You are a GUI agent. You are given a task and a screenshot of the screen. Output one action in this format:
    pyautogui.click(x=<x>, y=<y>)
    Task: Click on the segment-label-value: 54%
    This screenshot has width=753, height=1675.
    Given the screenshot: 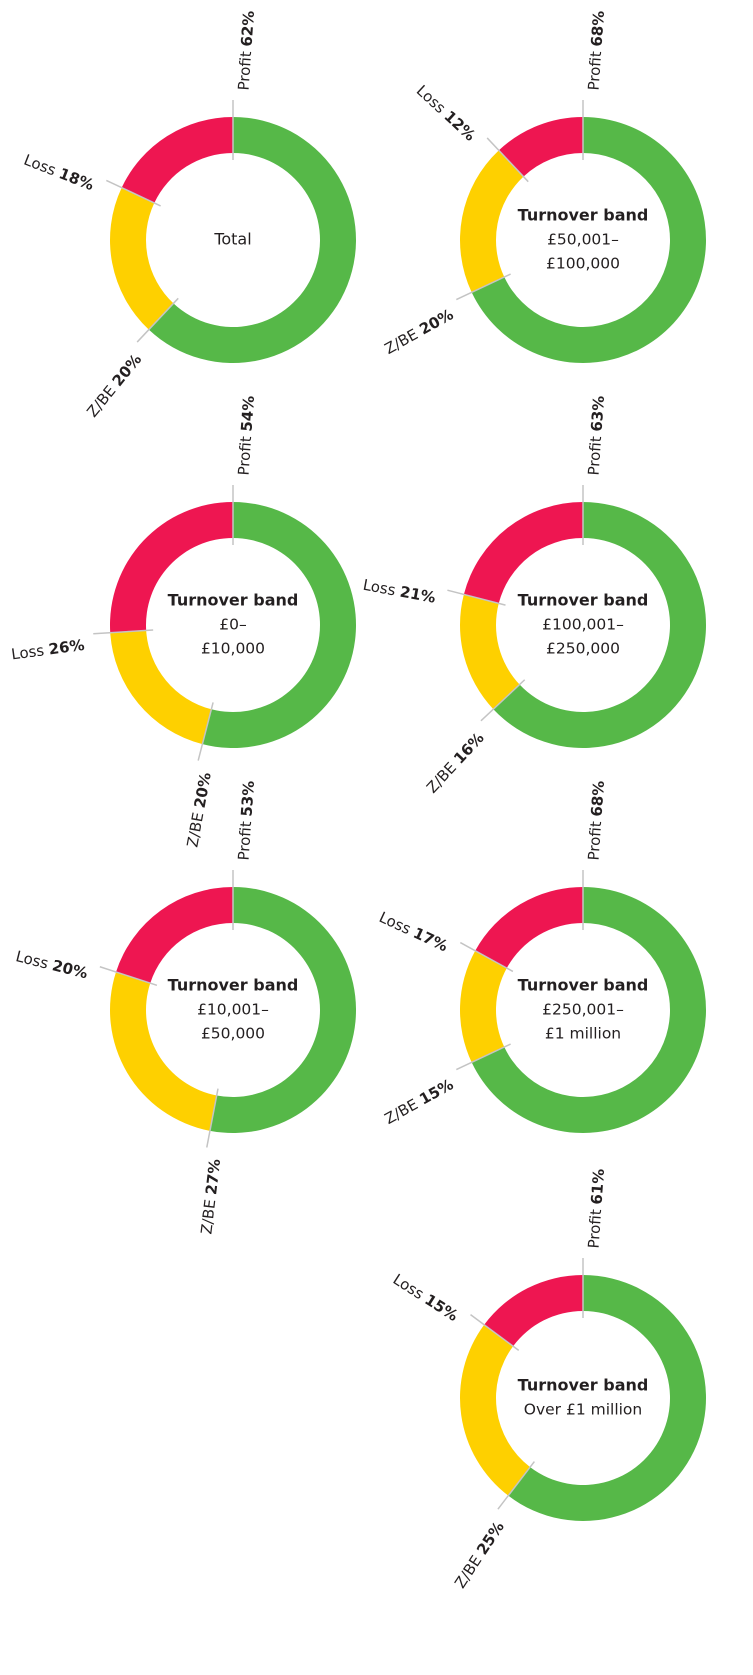 What is the action you would take?
    pyautogui.click(x=247, y=413)
    